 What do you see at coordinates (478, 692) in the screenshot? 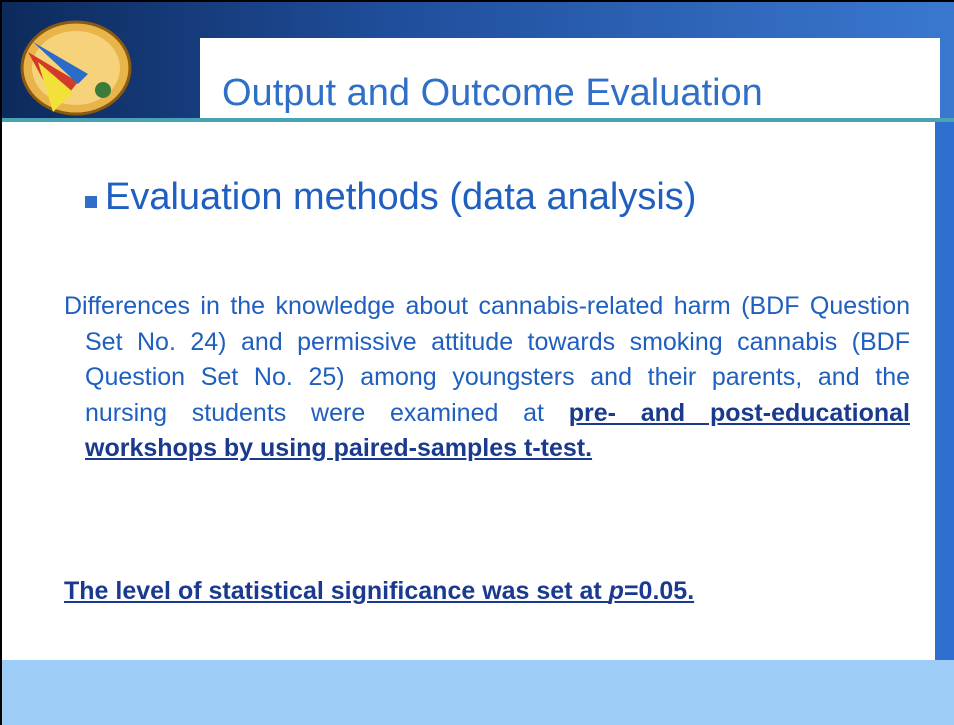
I see `footer-band` at bounding box center [478, 692].